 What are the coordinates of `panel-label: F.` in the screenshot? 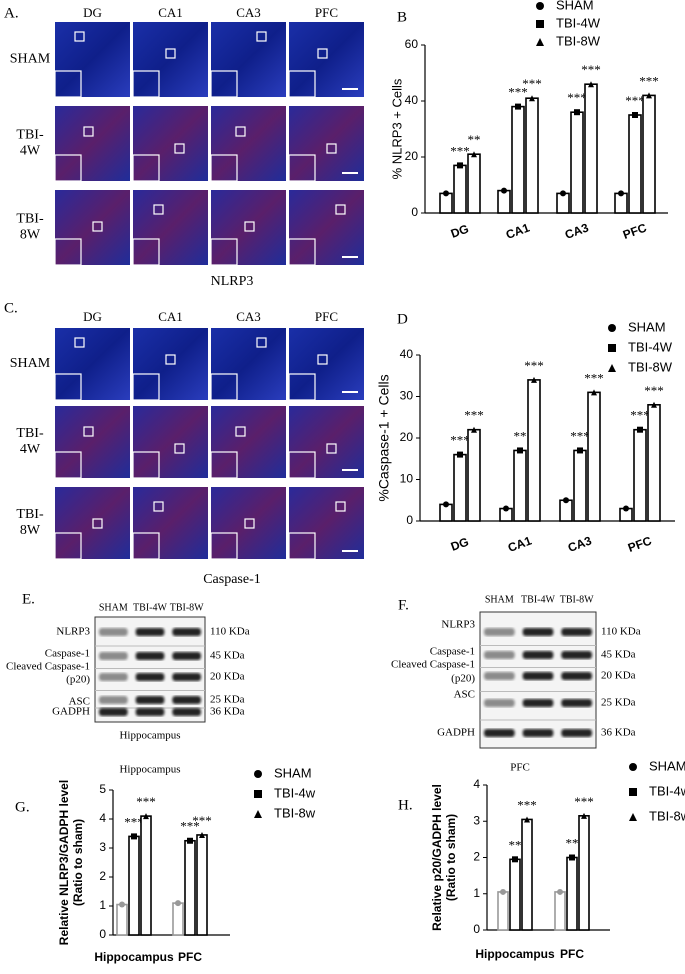 It's located at (403, 605).